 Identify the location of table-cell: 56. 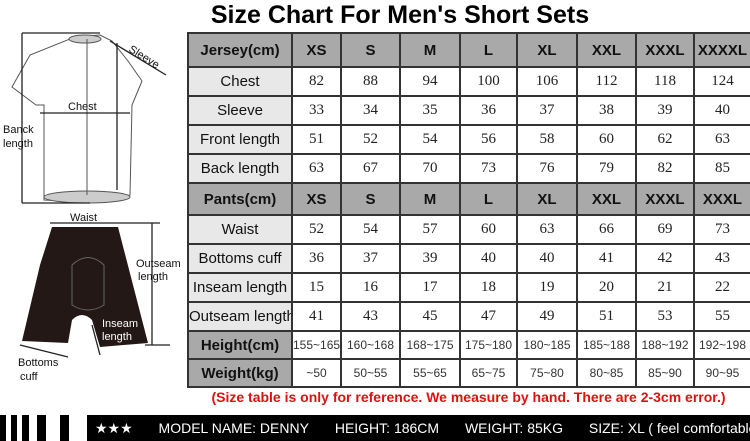
(488, 139).